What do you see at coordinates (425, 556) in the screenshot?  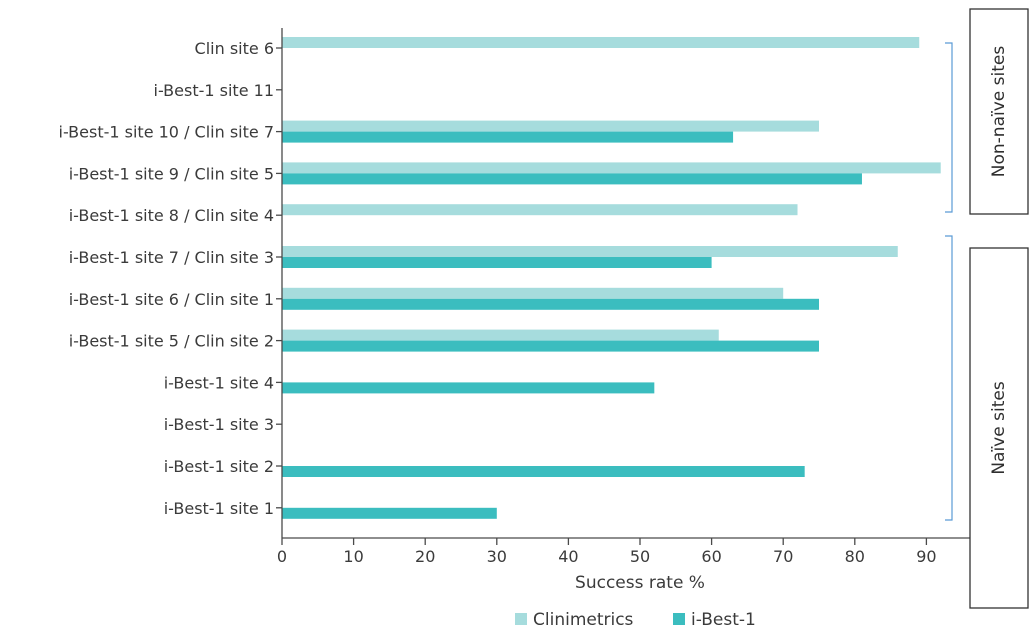 I see `x-tick-label-2: 20` at bounding box center [425, 556].